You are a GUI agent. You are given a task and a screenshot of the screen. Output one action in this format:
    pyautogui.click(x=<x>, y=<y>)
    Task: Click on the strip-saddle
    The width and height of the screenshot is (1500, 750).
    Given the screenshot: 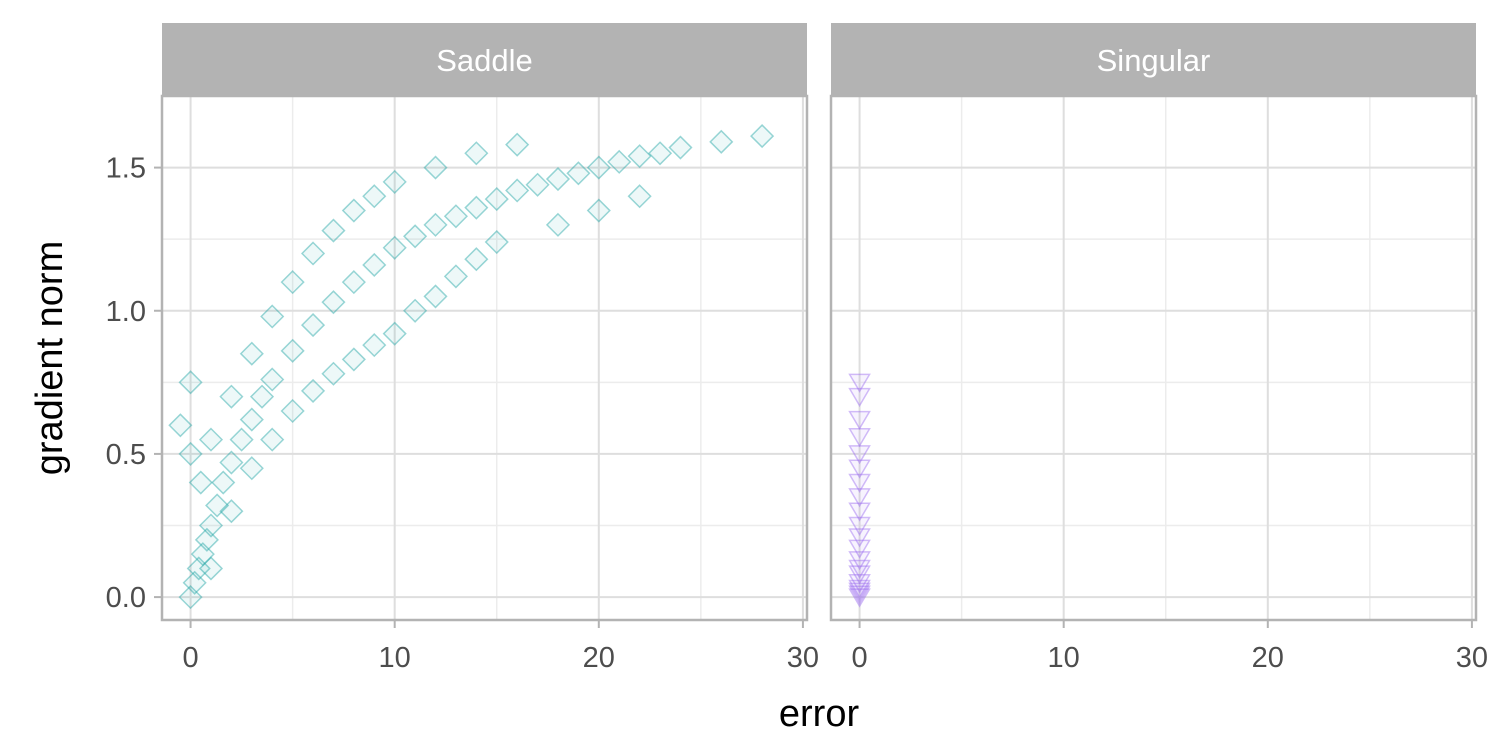 What is the action you would take?
    pyautogui.click(x=484, y=59)
    